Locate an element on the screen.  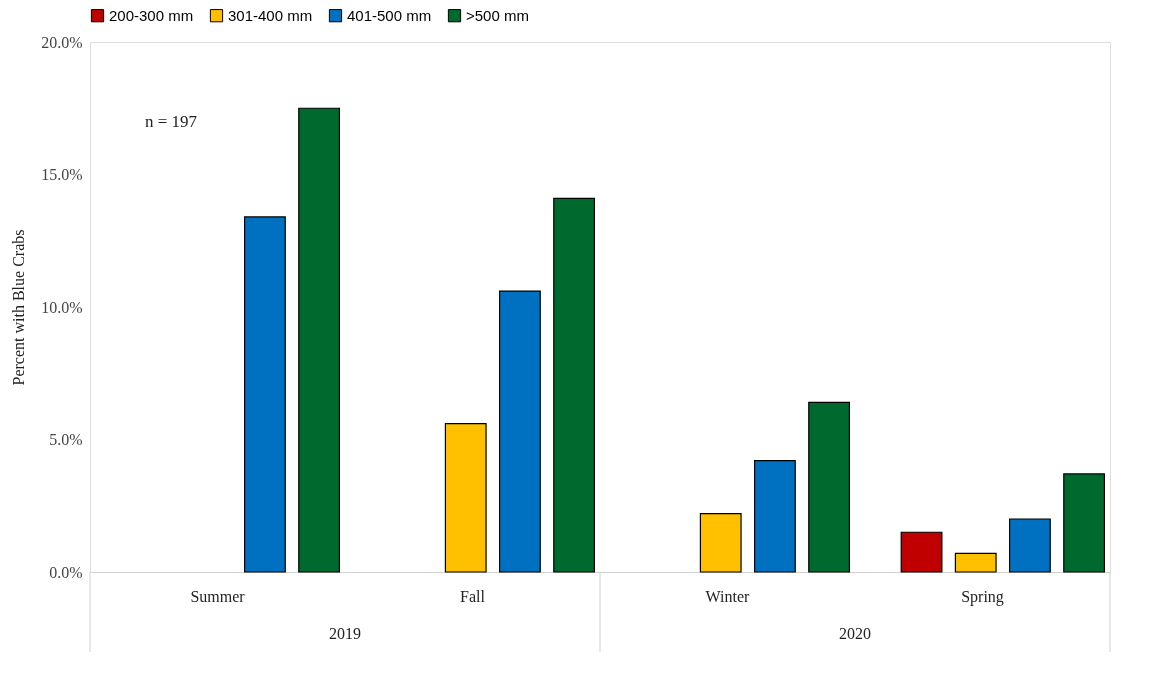
x-tick-label: Fall is located at coordinates (473, 596).